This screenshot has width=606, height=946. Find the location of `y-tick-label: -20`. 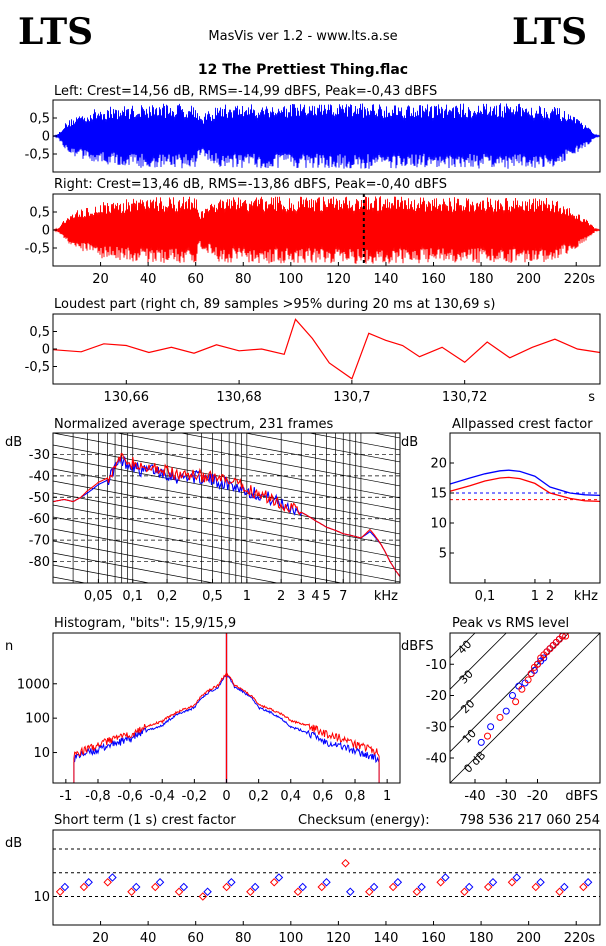

y-tick-label: -20 is located at coordinates (436, 696).